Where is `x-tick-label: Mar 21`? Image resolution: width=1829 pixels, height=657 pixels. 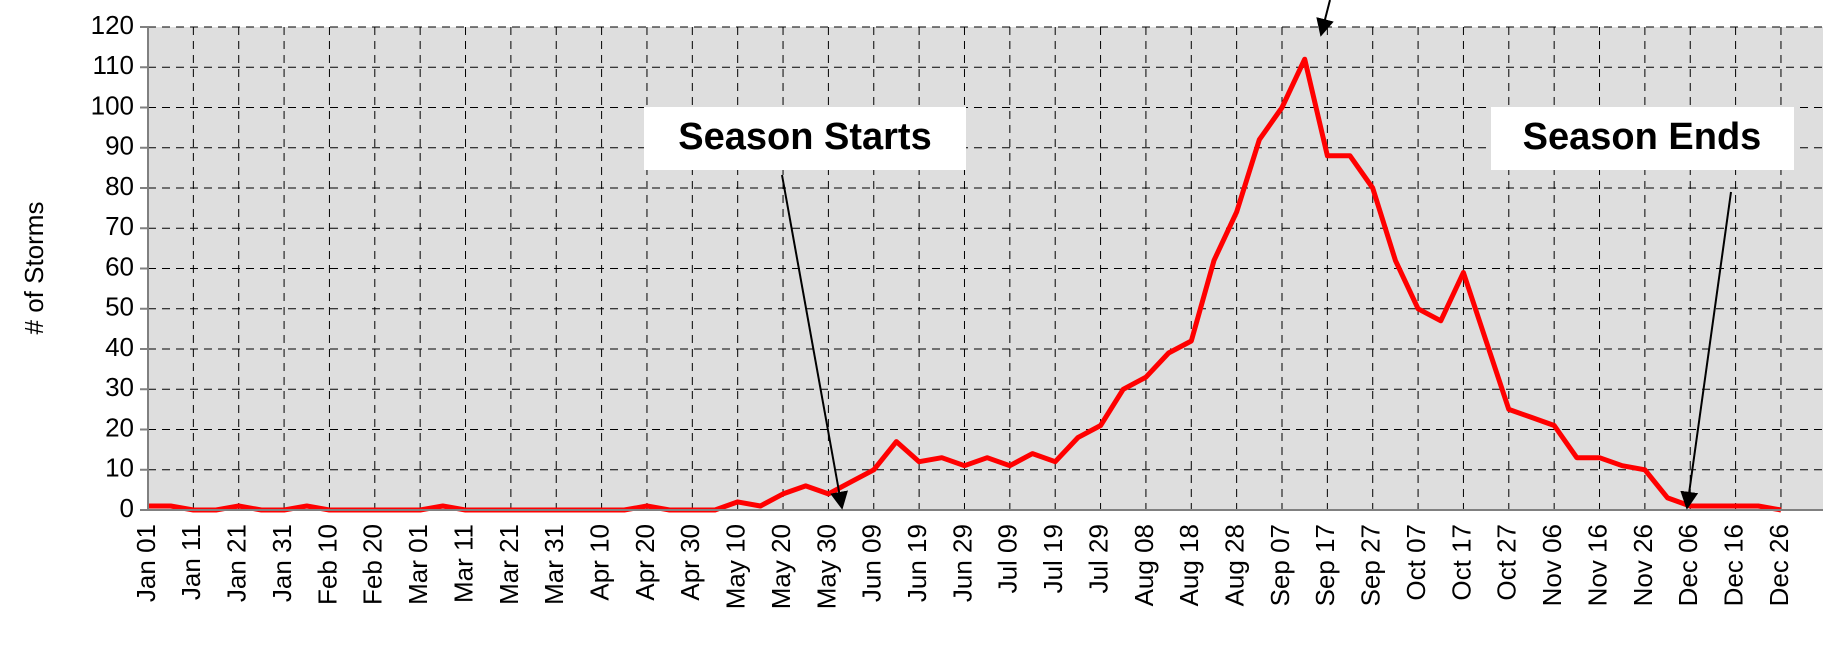 x-tick-label: Mar 21 is located at coordinates (509, 564).